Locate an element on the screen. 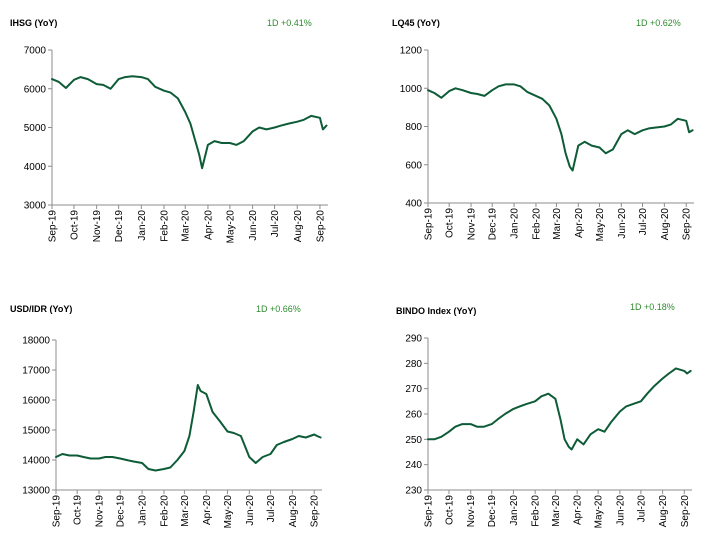 The image size is (713, 555). y-tick-label: 18000 is located at coordinates (36, 341).